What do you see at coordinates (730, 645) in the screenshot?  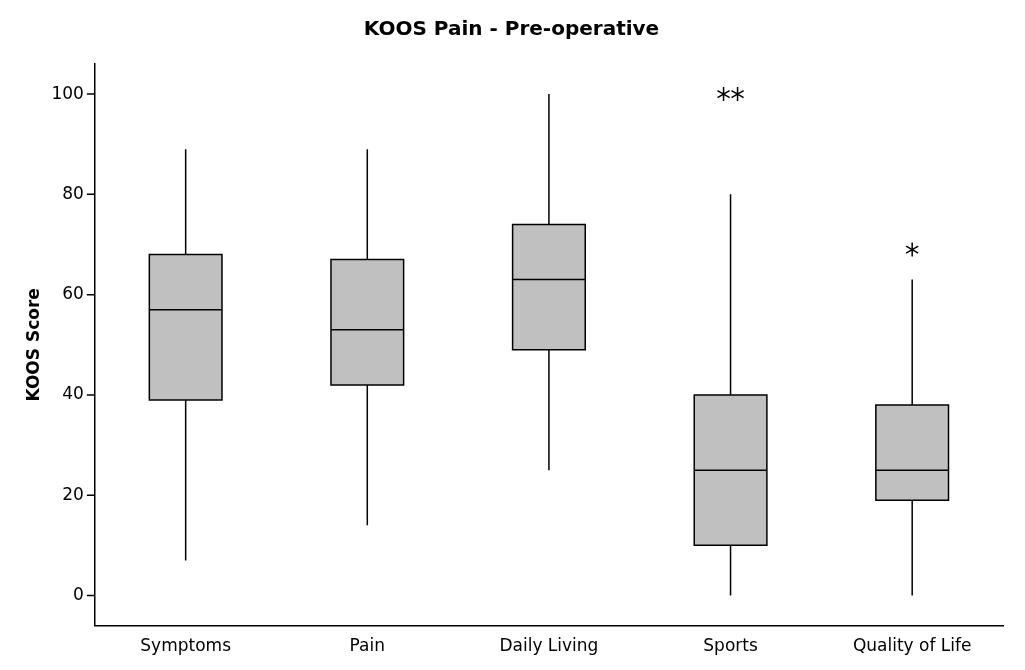 I see `x-tick-label: Sports` at bounding box center [730, 645].